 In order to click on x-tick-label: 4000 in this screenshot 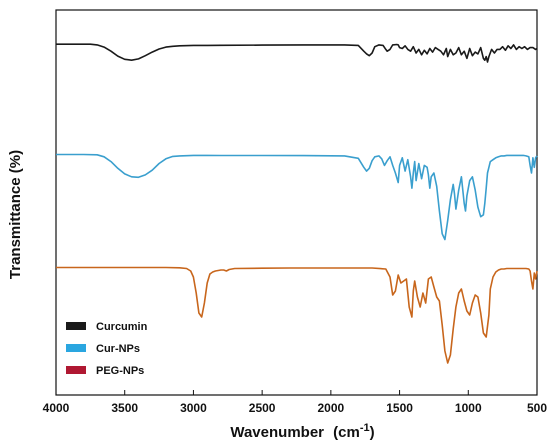, I will do `click(56, 408)`.